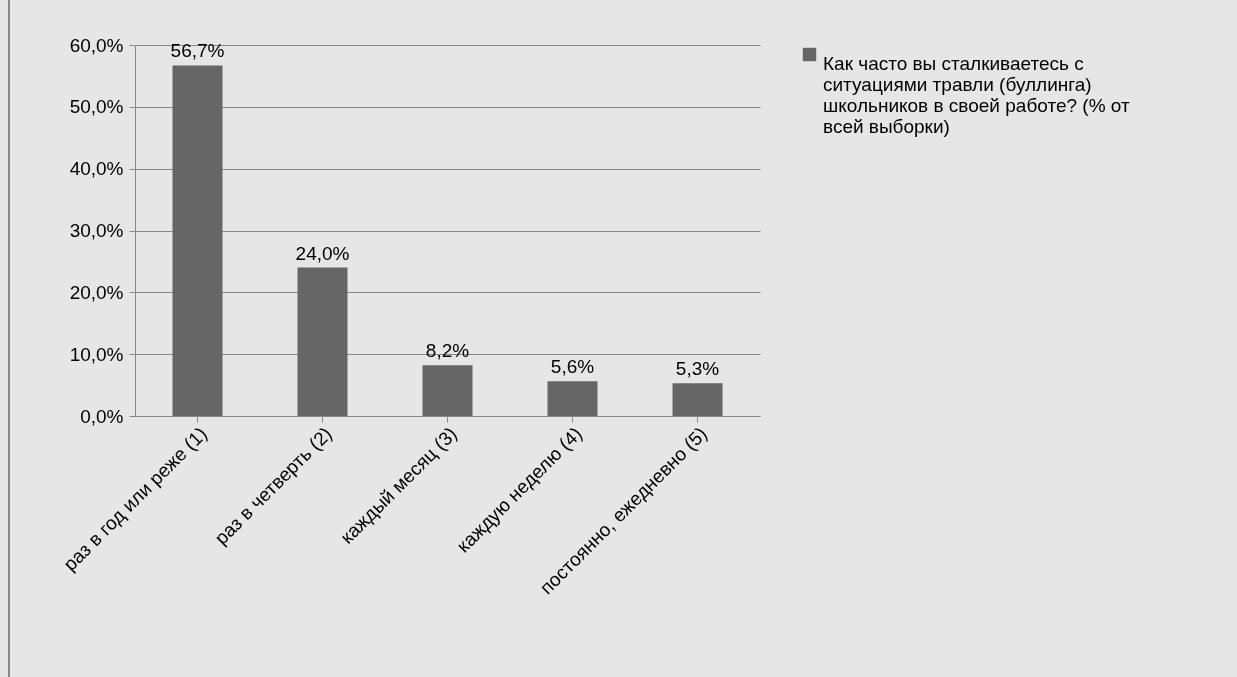 The width and height of the screenshot is (1237, 677). I want to click on text: 8,2%, so click(447, 351).